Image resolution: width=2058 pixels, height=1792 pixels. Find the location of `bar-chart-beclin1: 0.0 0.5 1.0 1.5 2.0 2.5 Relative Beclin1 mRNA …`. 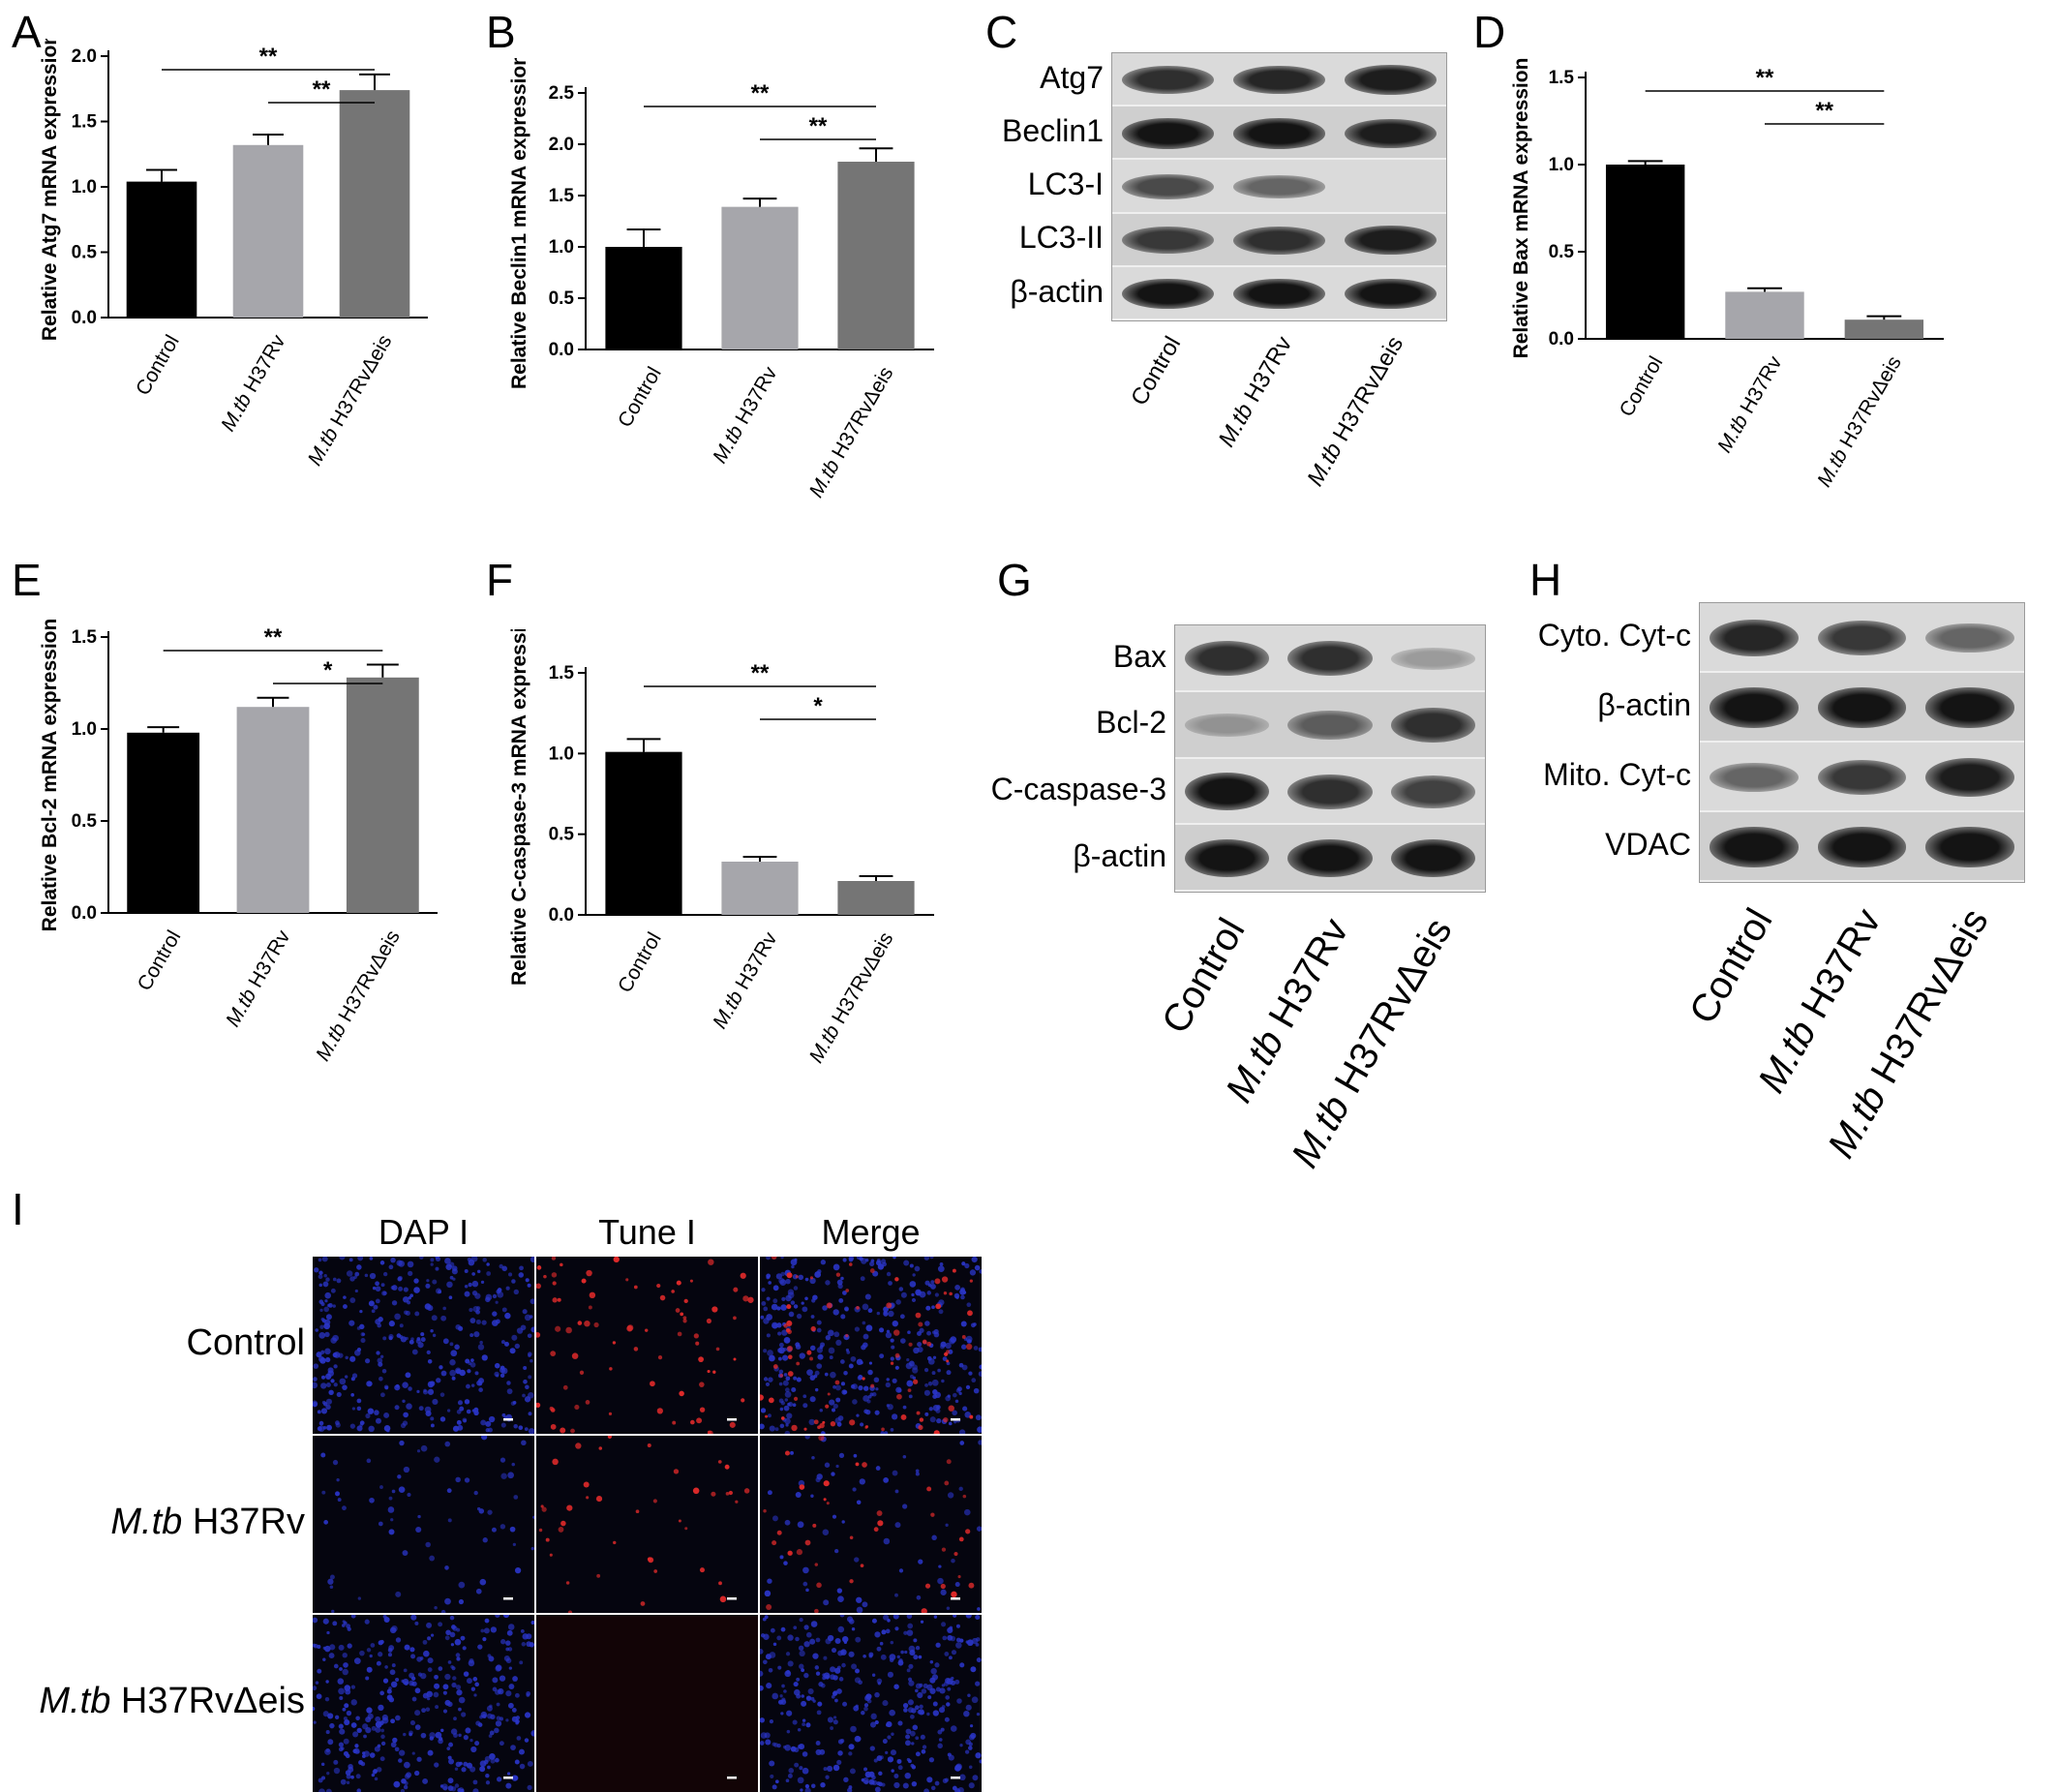

bar-chart-beclin1: 0.0 0.5 1.0 1.5 2.0 2.5 Relative Beclin1 mRNA … is located at coordinates (721, 280).